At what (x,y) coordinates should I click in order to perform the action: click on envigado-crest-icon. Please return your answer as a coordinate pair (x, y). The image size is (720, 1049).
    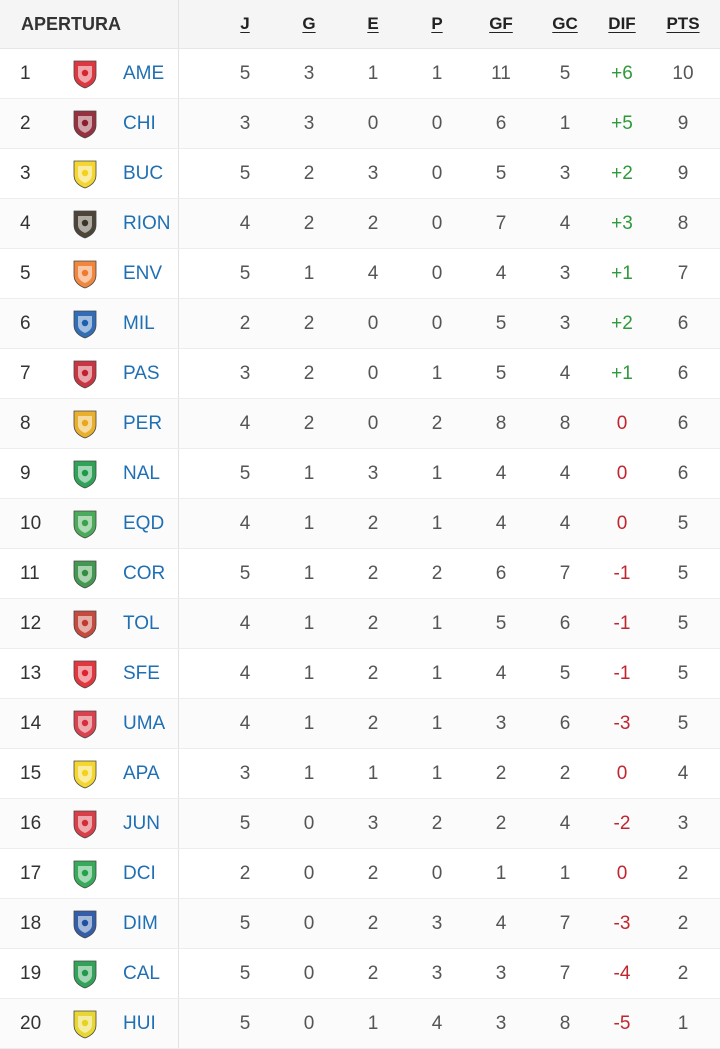
    Looking at the image, I should click on (85, 274).